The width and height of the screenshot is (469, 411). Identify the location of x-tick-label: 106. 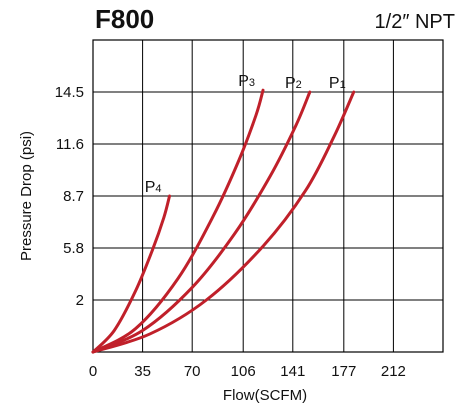
(243, 371).